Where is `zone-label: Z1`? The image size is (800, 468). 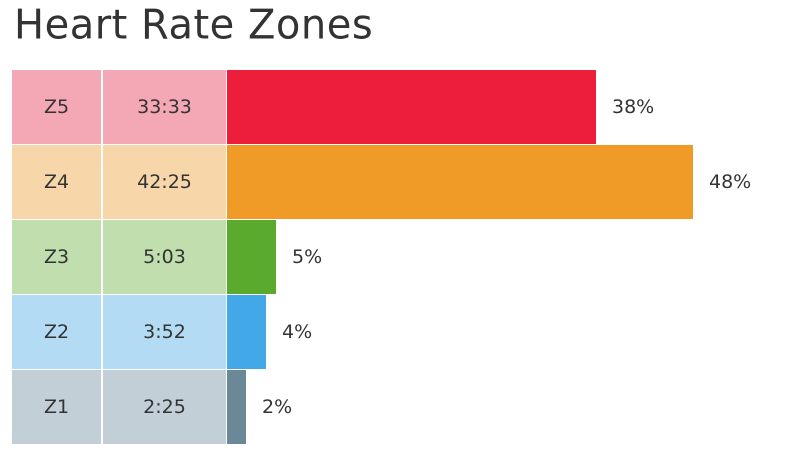 zone-label: Z1 is located at coordinates (57, 407).